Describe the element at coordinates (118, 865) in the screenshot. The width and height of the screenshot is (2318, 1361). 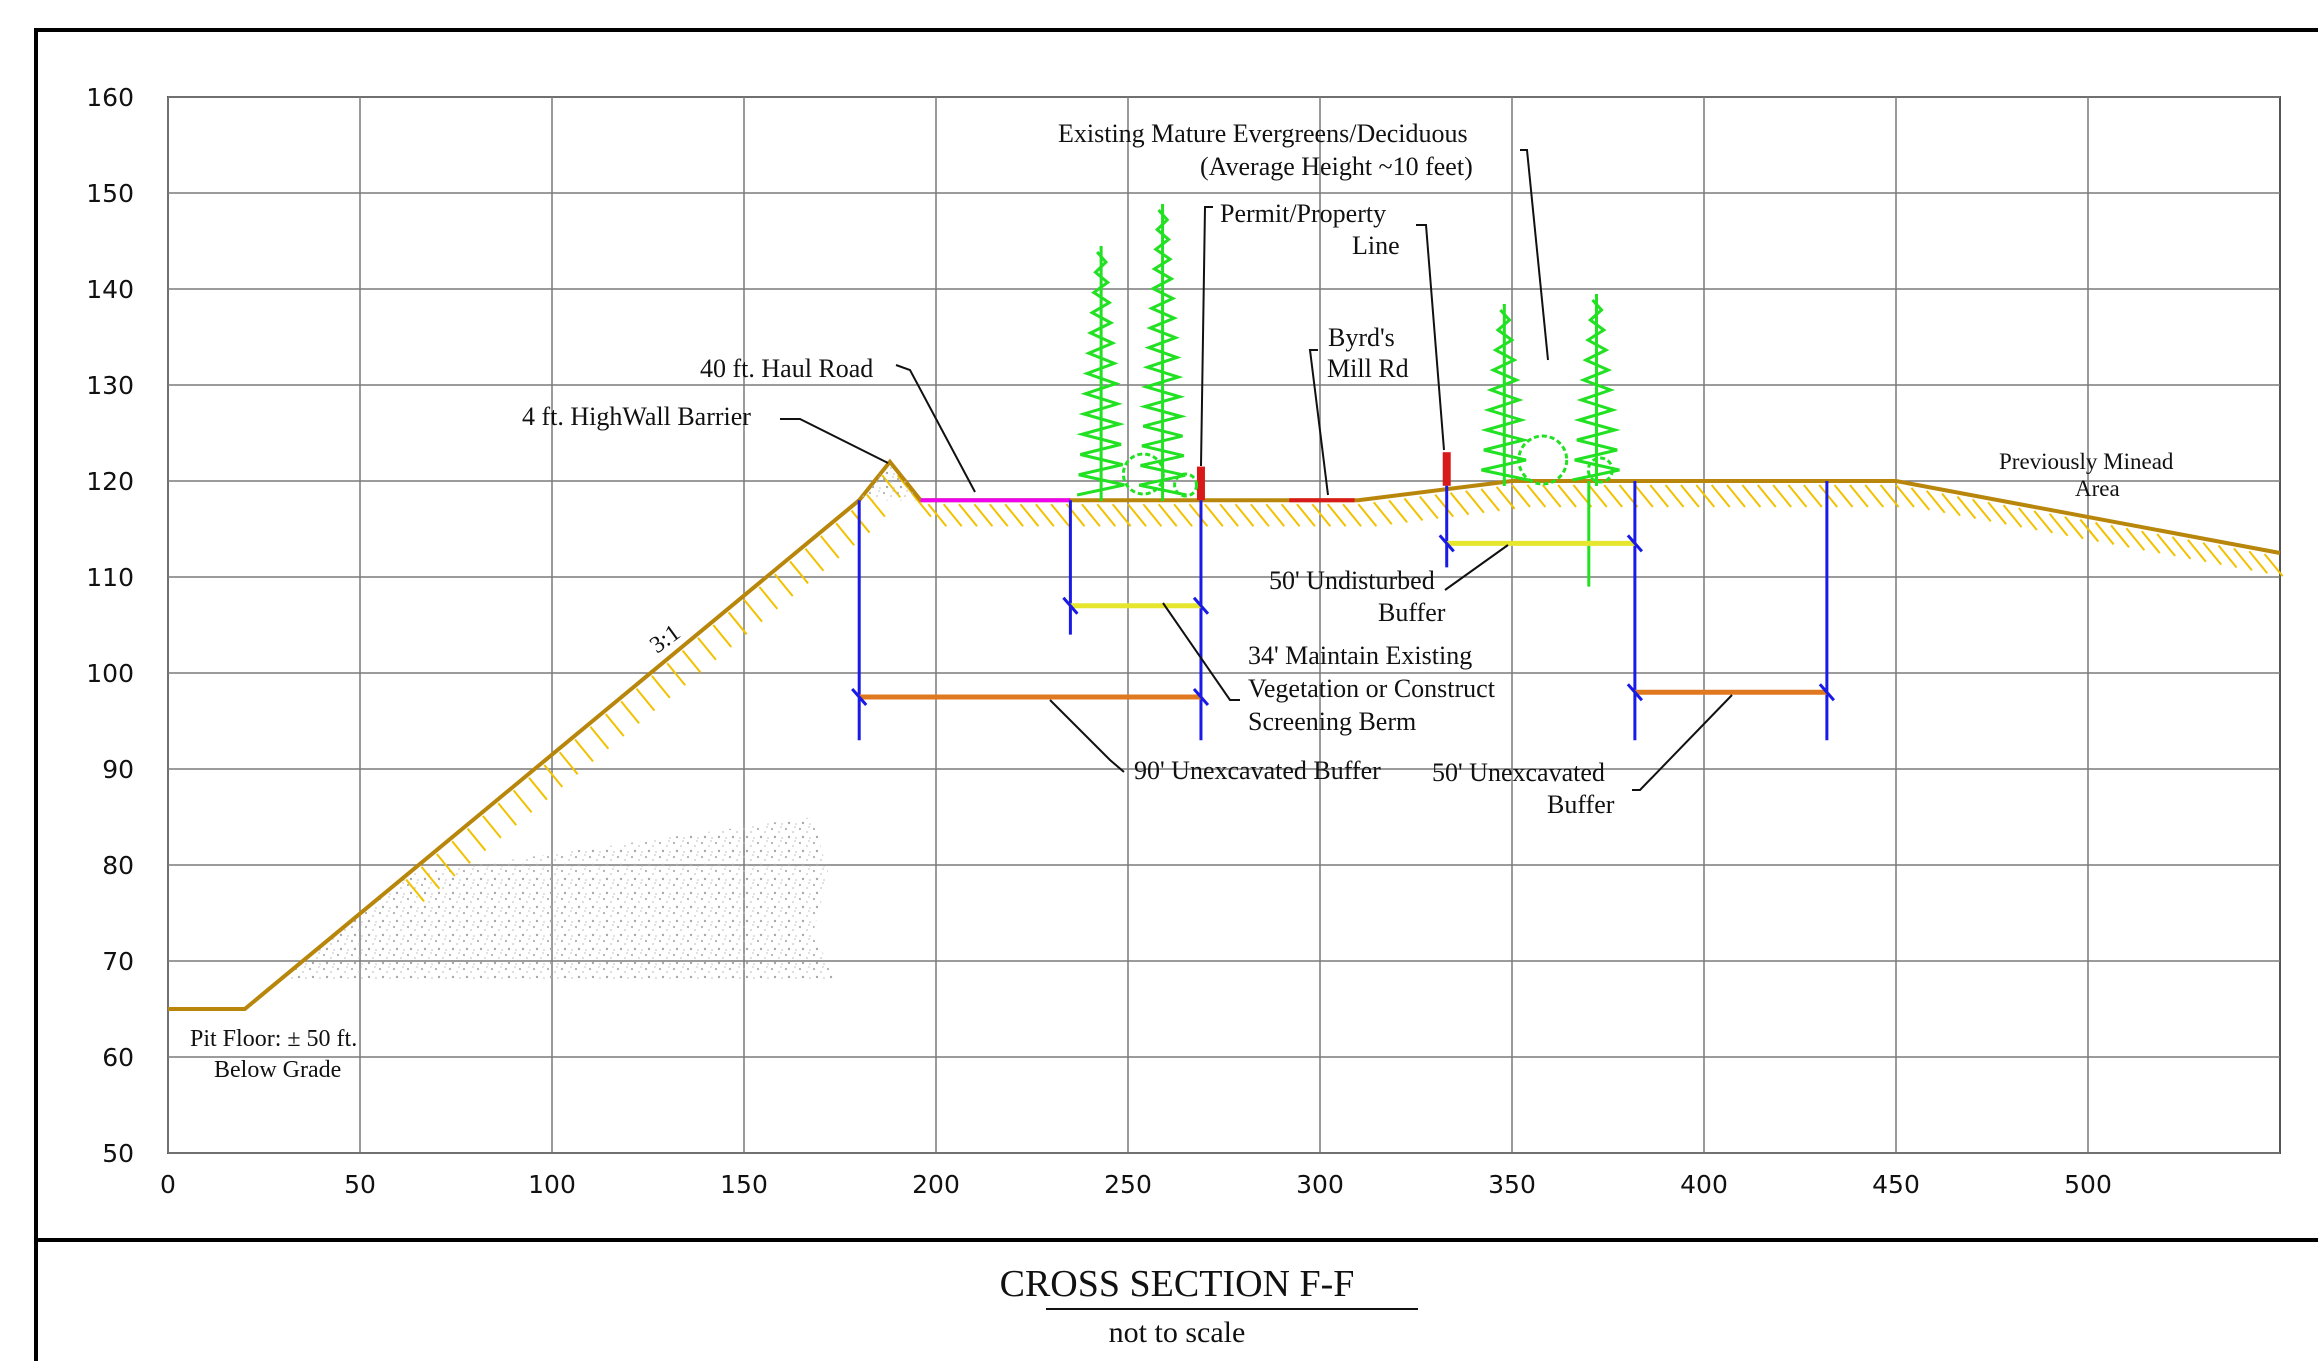
I see `y-tick-label: 80` at that location.